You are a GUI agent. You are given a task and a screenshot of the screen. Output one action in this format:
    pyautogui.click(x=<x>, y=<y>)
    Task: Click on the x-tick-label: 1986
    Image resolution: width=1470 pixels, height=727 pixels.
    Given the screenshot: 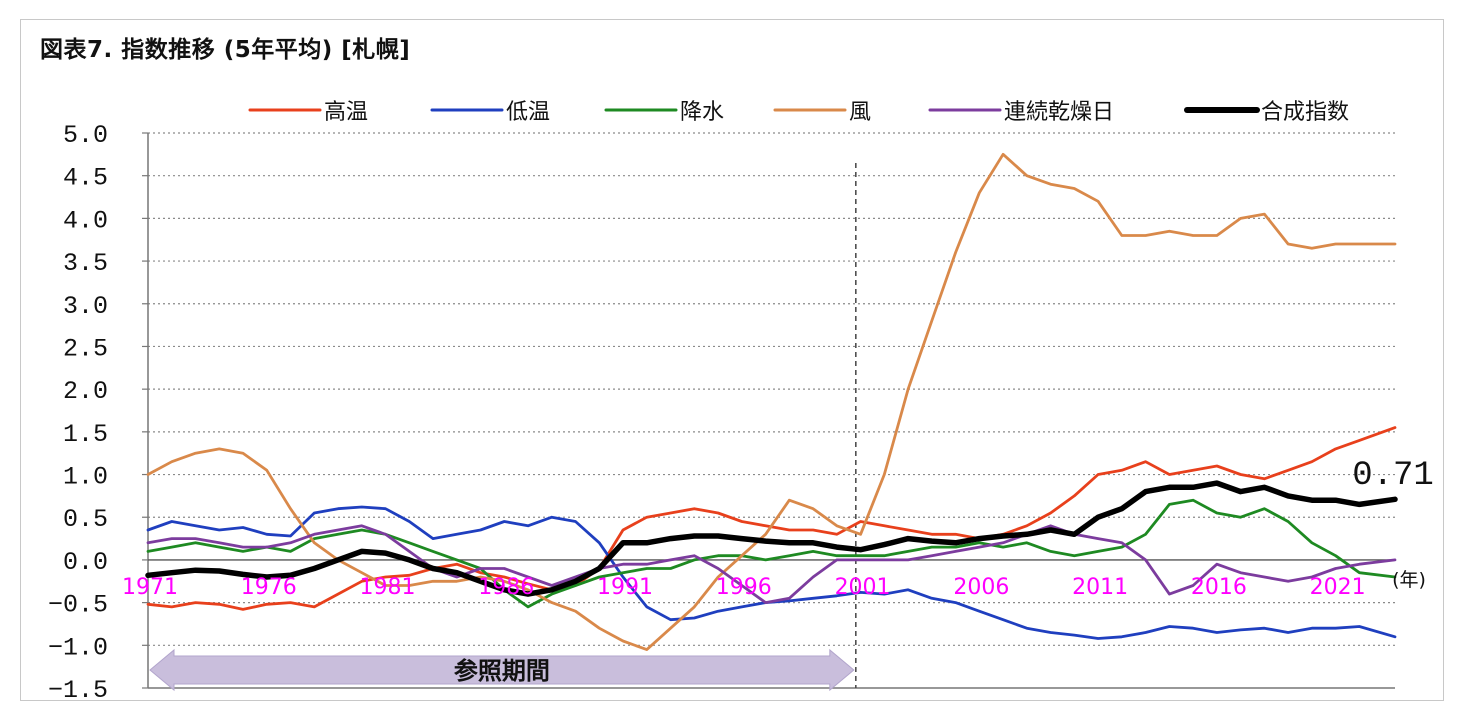 What is the action you would take?
    pyautogui.click(x=506, y=587)
    